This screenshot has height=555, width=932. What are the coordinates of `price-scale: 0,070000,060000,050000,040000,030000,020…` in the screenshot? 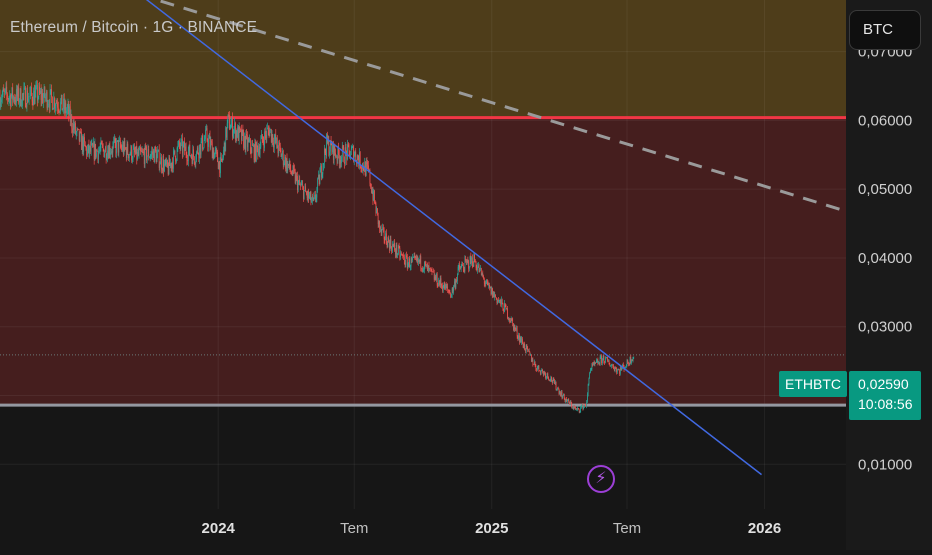 It's located at (889, 275).